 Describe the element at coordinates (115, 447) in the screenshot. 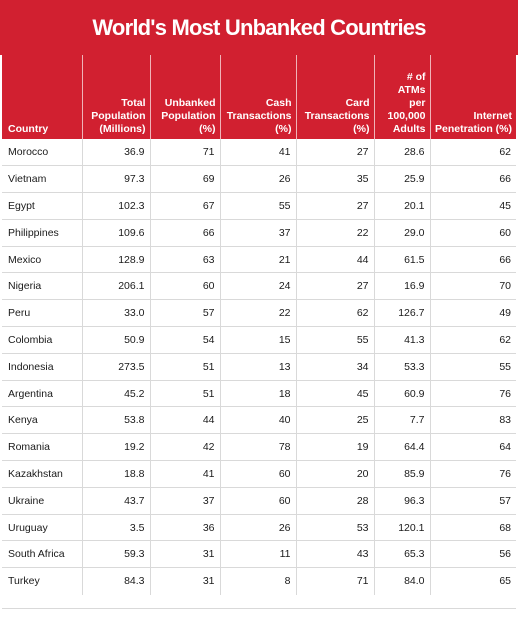

I see `value-cell: 19.2` at that location.